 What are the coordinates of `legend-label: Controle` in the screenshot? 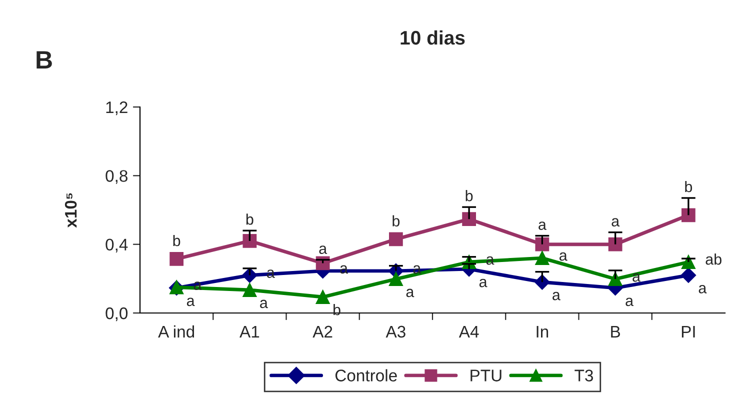 It's located at (366, 375).